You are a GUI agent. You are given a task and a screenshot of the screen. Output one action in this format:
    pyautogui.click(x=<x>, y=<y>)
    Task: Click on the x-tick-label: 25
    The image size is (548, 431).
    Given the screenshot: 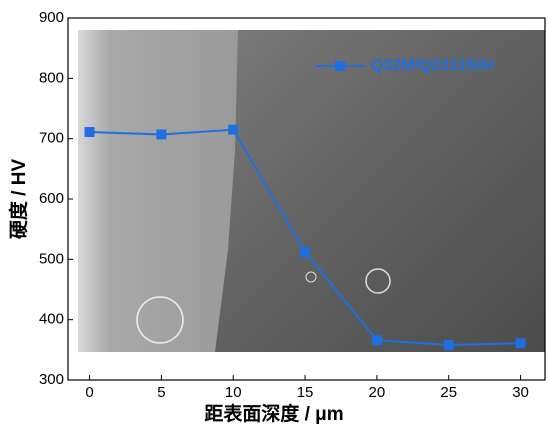 What is the action you would take?
    pyautogui.click(x=448, y=392)
    